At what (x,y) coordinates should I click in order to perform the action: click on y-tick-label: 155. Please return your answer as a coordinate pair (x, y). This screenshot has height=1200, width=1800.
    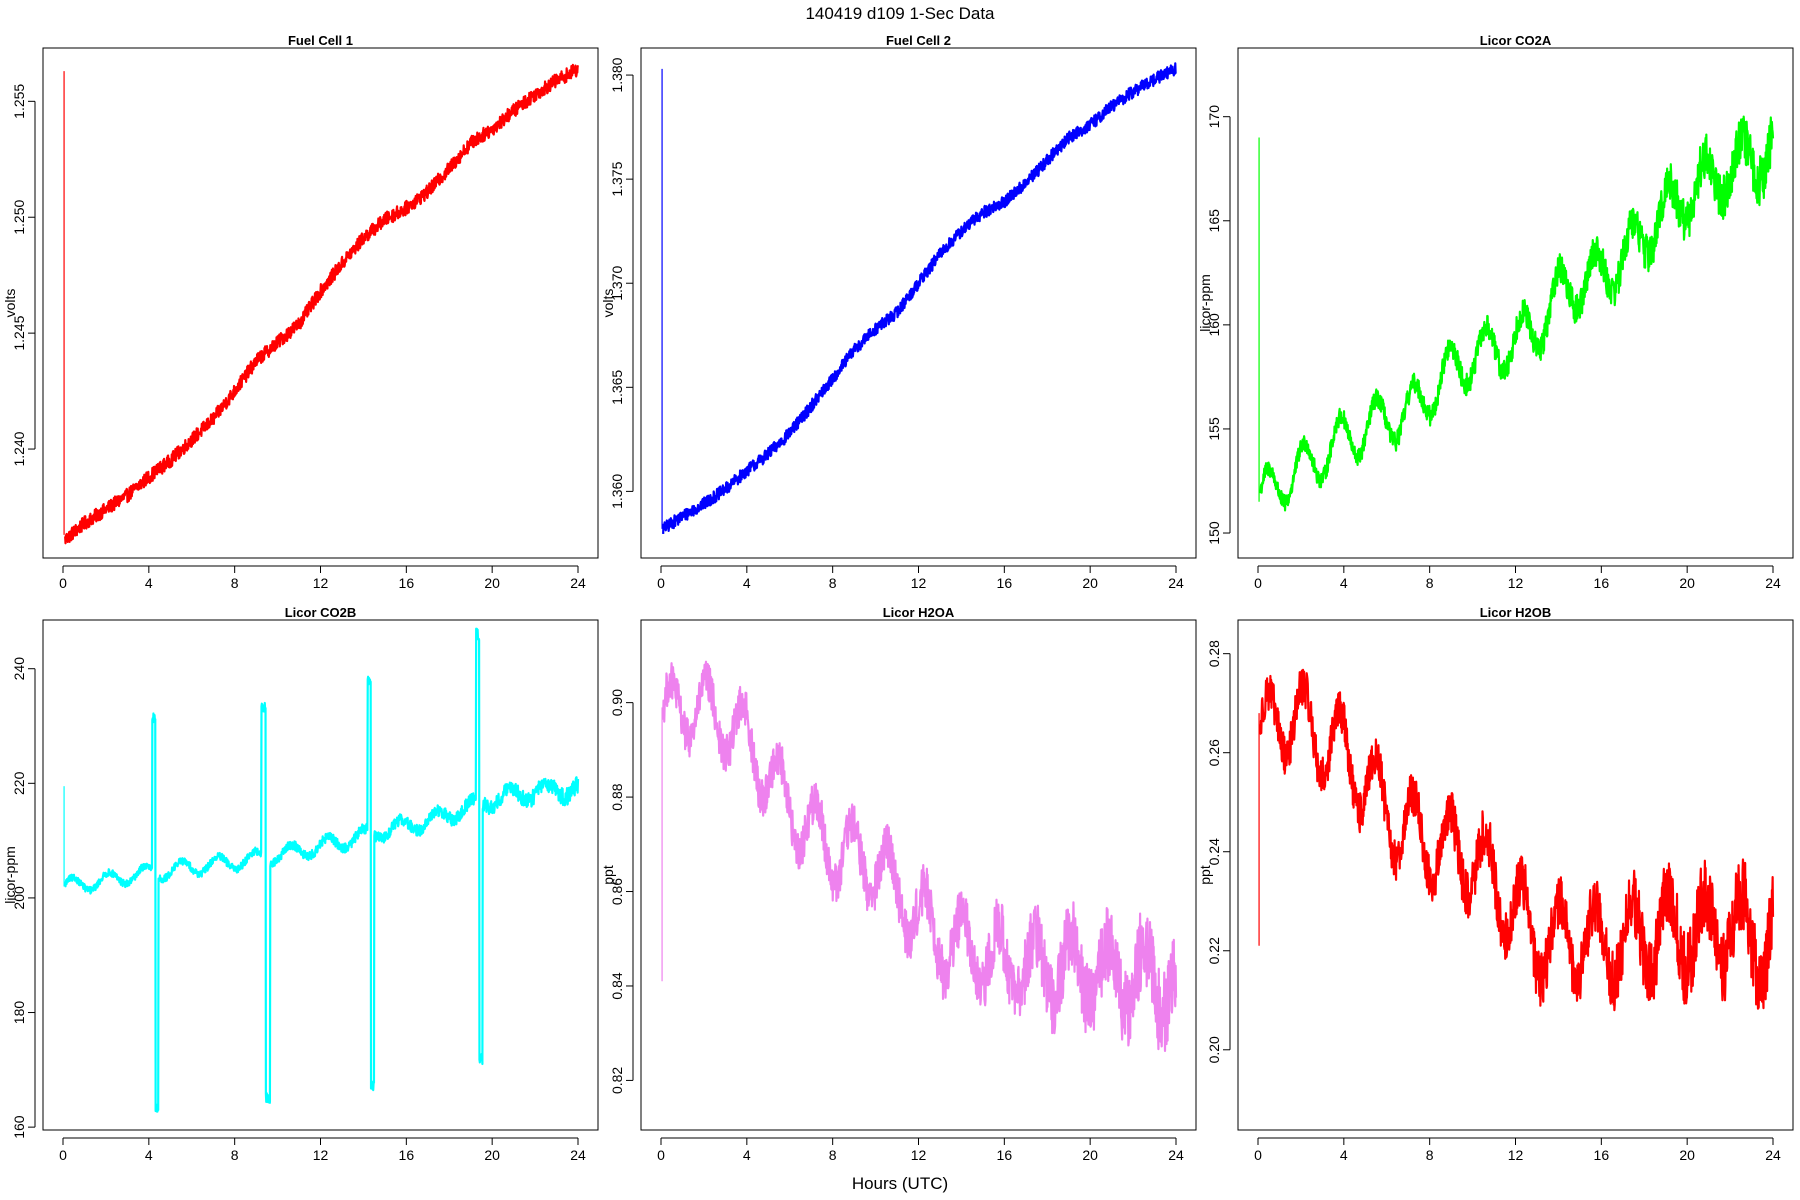
    Looking at the image, I should click on (1214, 429).